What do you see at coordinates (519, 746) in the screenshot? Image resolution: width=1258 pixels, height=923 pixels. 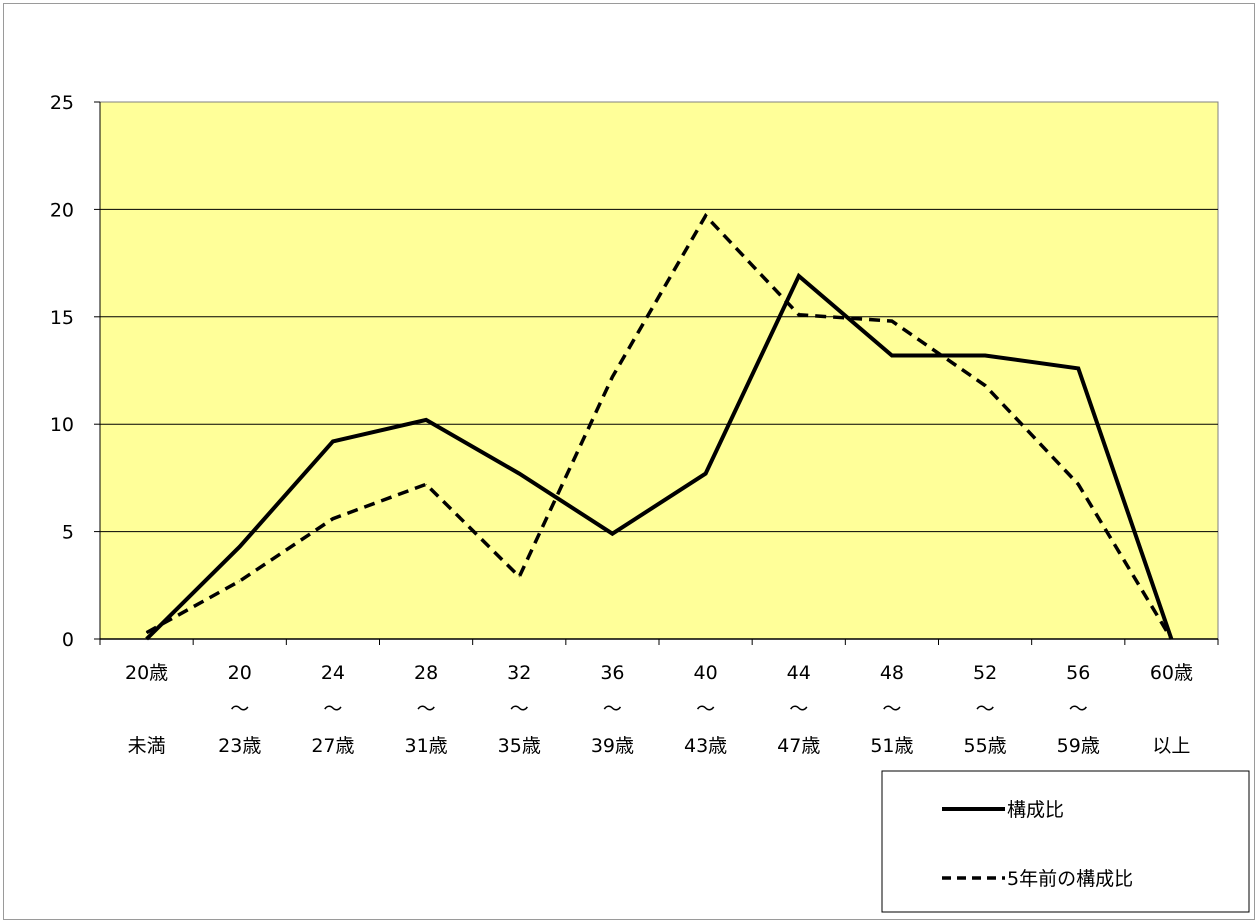 I see `x-tick-label-line3: 35歳` at bounding box center [519, 746].